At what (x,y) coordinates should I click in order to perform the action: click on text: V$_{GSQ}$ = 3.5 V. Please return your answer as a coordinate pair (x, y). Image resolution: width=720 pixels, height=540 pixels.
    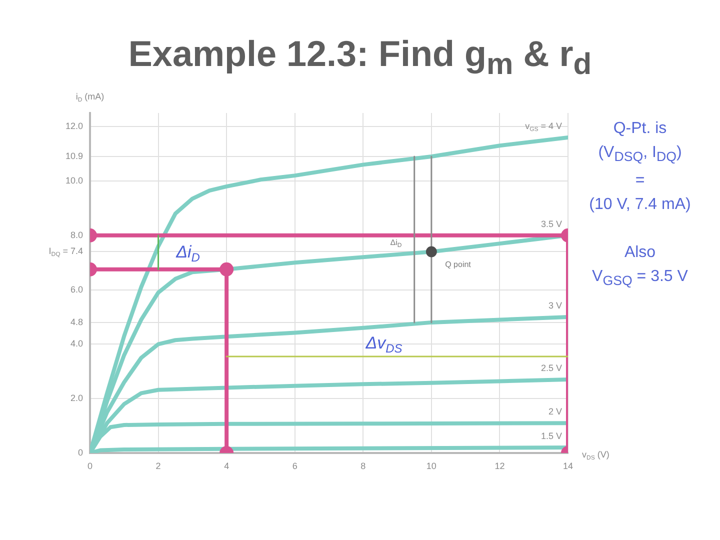
    Looking at the image, I should click on (640, 278).